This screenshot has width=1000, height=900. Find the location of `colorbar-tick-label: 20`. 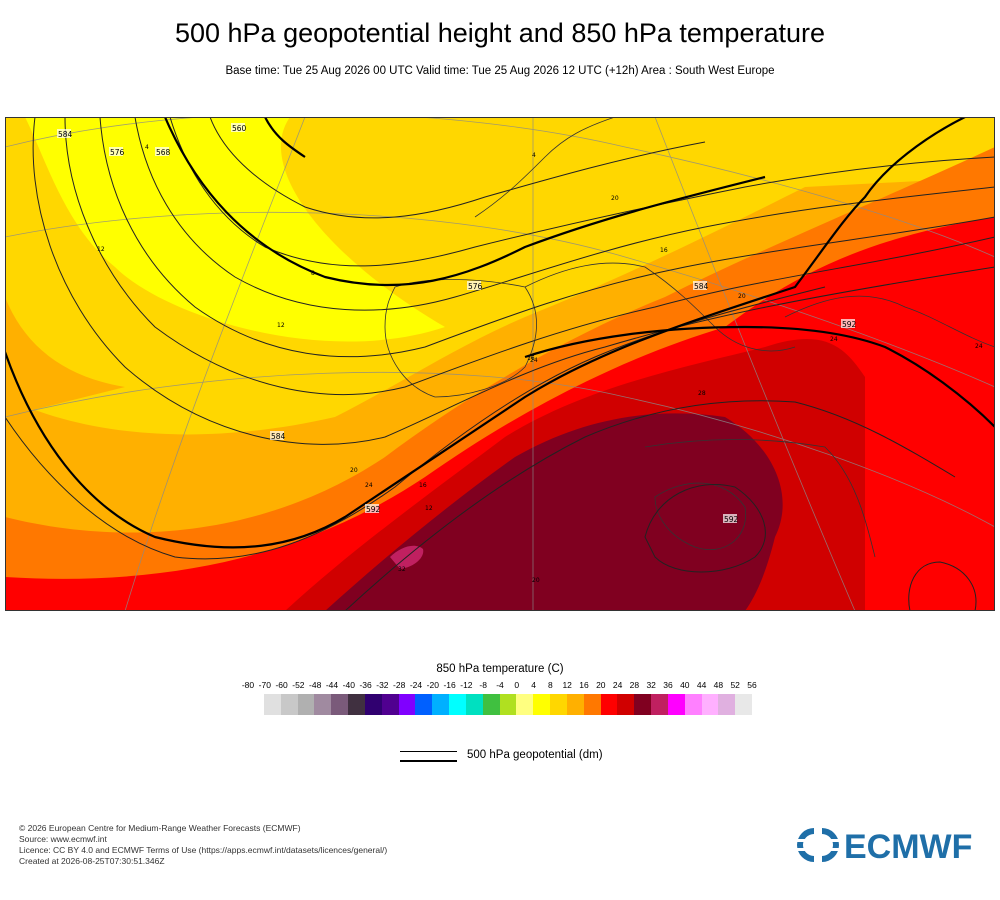

colorbar-tick-label: 20 is located at coordinates (601, 685).